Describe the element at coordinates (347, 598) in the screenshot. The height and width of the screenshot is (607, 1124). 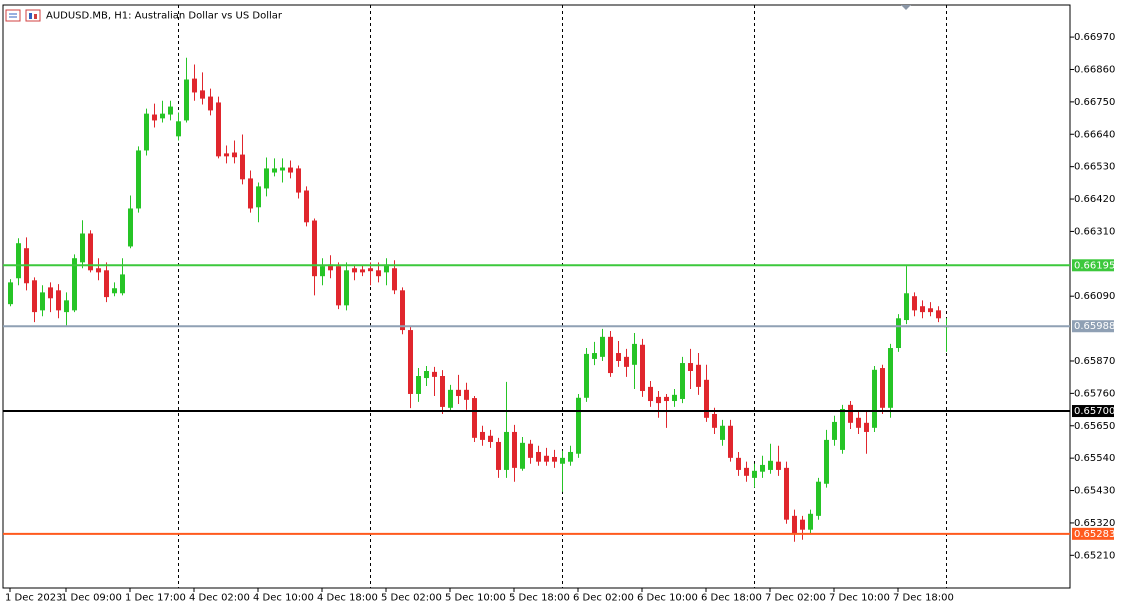
I see `x-tick-label: 4 Dec 18:00` at that location.